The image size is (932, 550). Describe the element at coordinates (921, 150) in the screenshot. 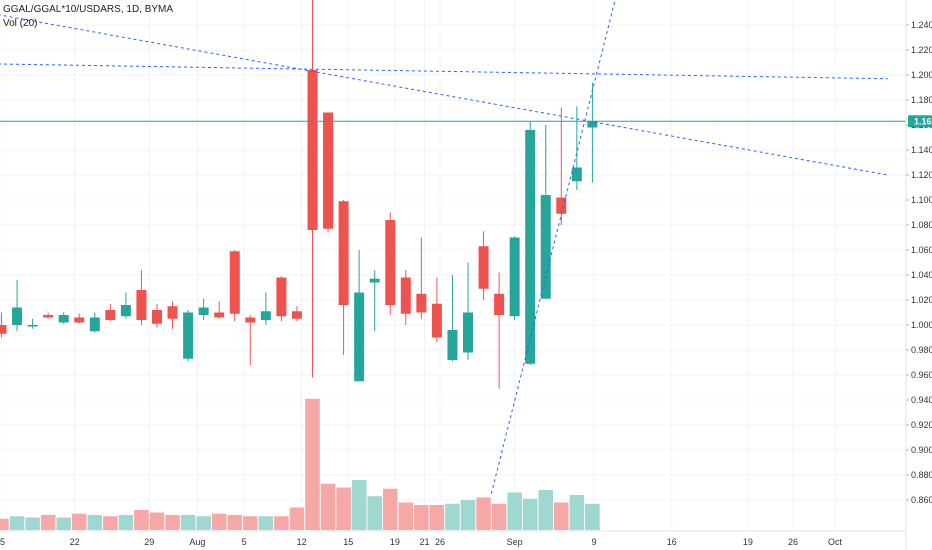

I see `price-axis-label: 1.140` at that location.